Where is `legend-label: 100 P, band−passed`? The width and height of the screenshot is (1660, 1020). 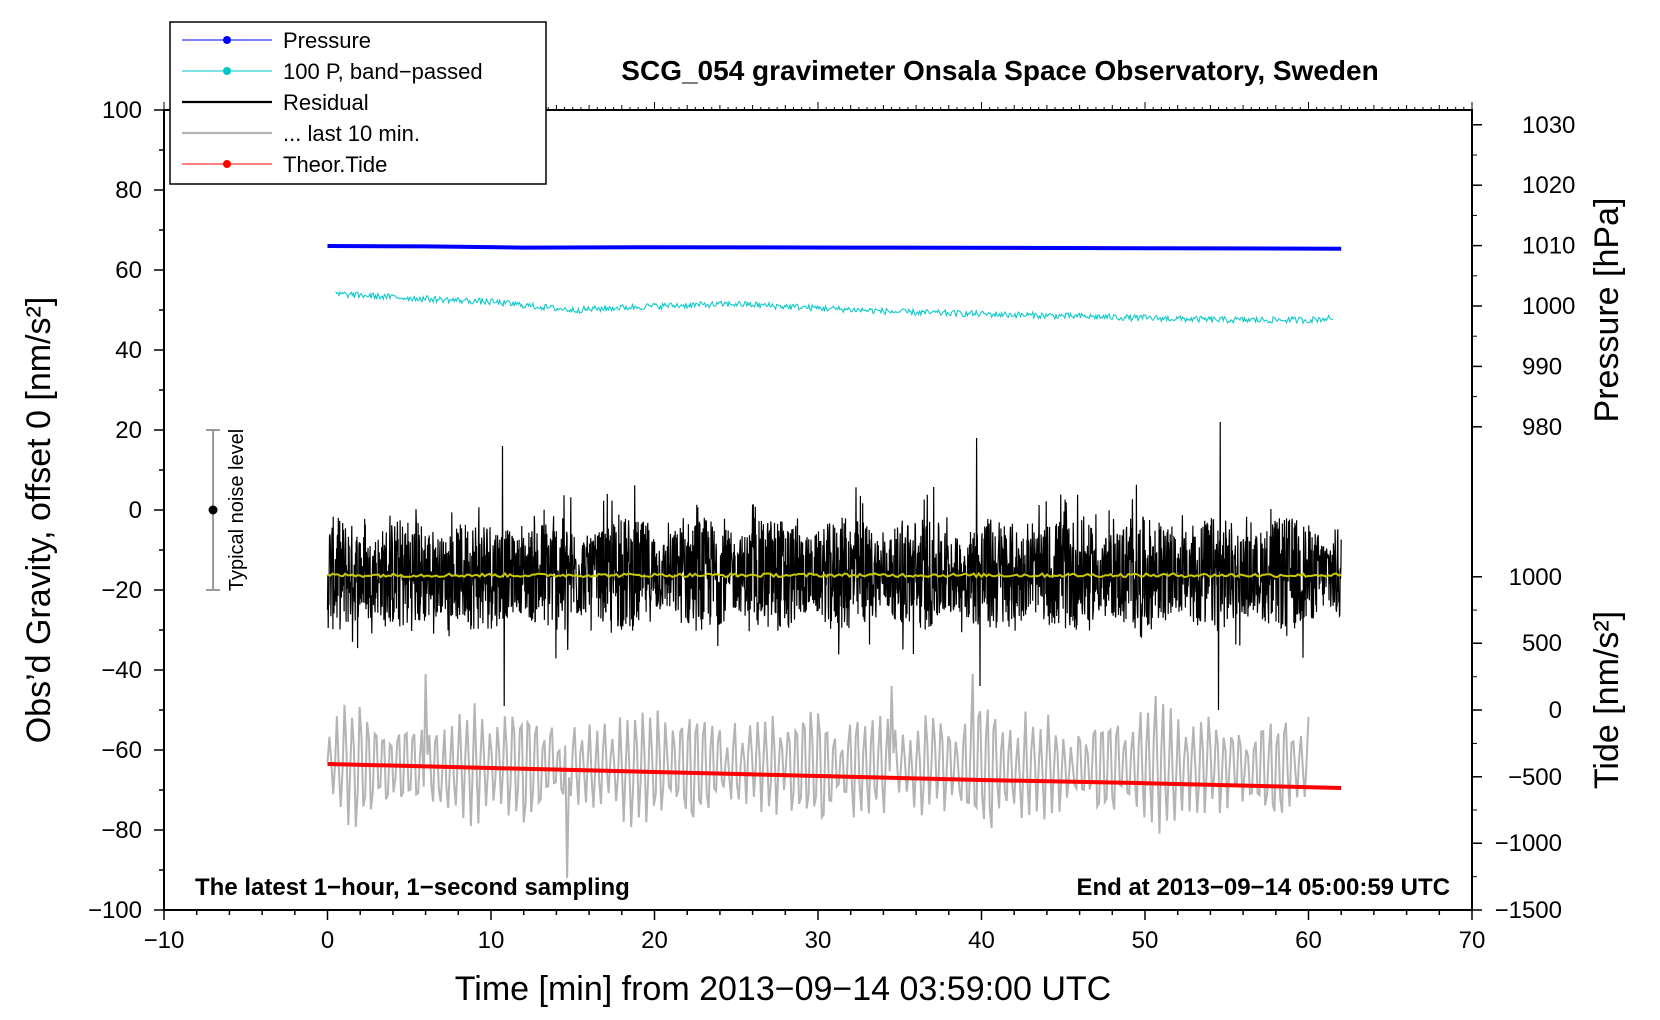 legend-label: 100 P, band−passed is located at coordinates (383, 71).